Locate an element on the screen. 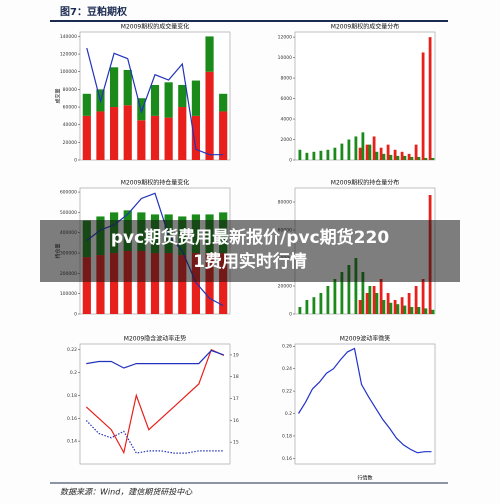 Image resolution: width=500 pixels, height=504 pixels. y-tick-label: 80000 is located at coordinates (70, 90).